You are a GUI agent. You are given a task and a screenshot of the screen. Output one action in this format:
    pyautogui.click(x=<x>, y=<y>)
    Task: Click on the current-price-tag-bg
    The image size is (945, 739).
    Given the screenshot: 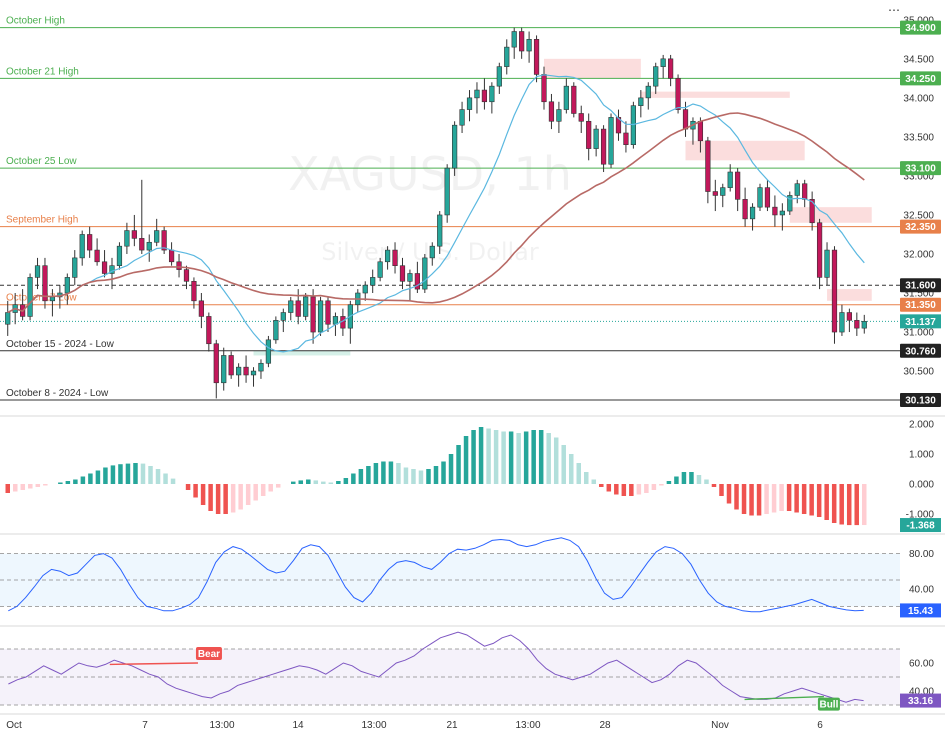 What is the action you would take?
    pyautogui.click(x=920, y=321)
    